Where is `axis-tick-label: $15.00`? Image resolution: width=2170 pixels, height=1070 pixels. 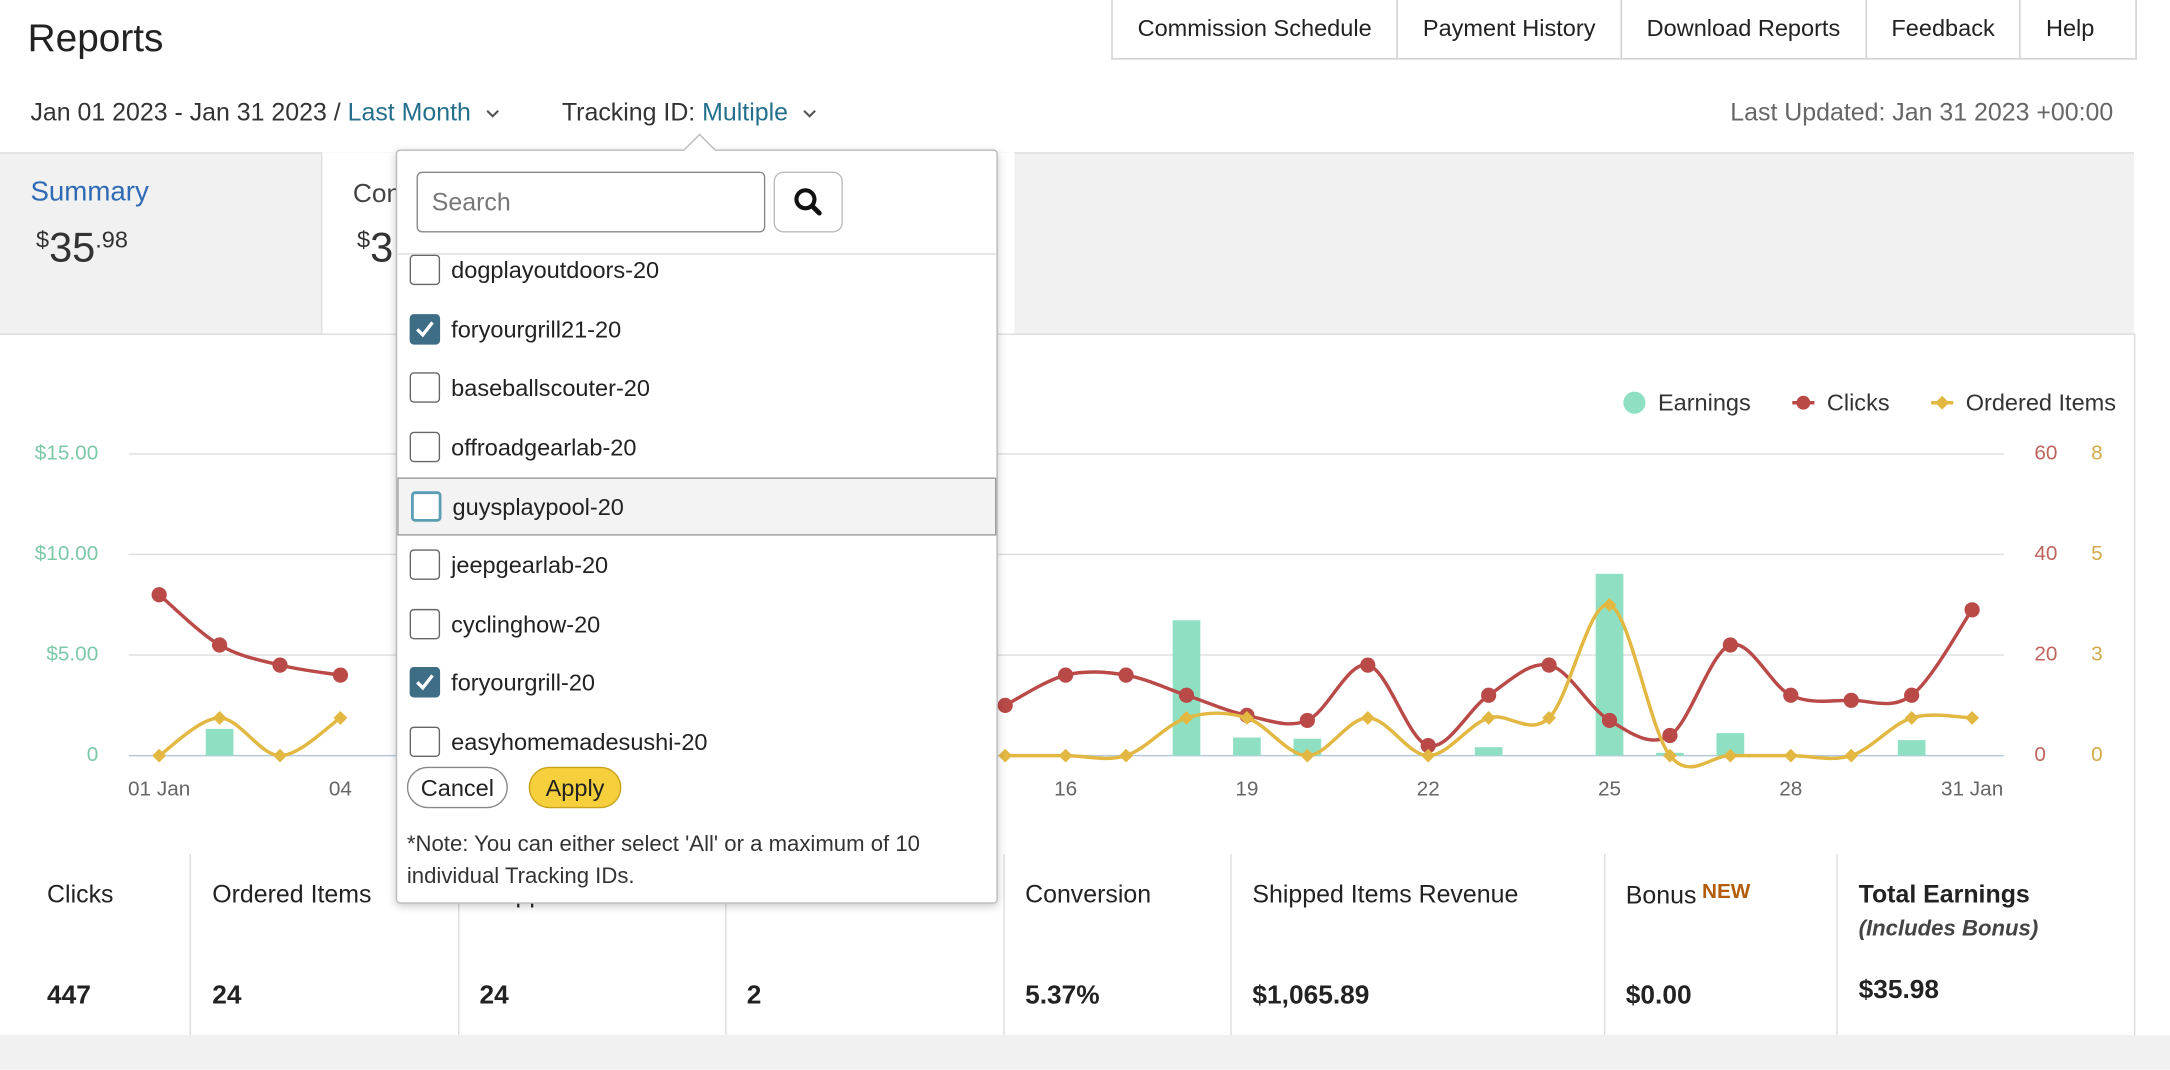
axis-tick-label: $15.00 is located at coordinates (66, 452).